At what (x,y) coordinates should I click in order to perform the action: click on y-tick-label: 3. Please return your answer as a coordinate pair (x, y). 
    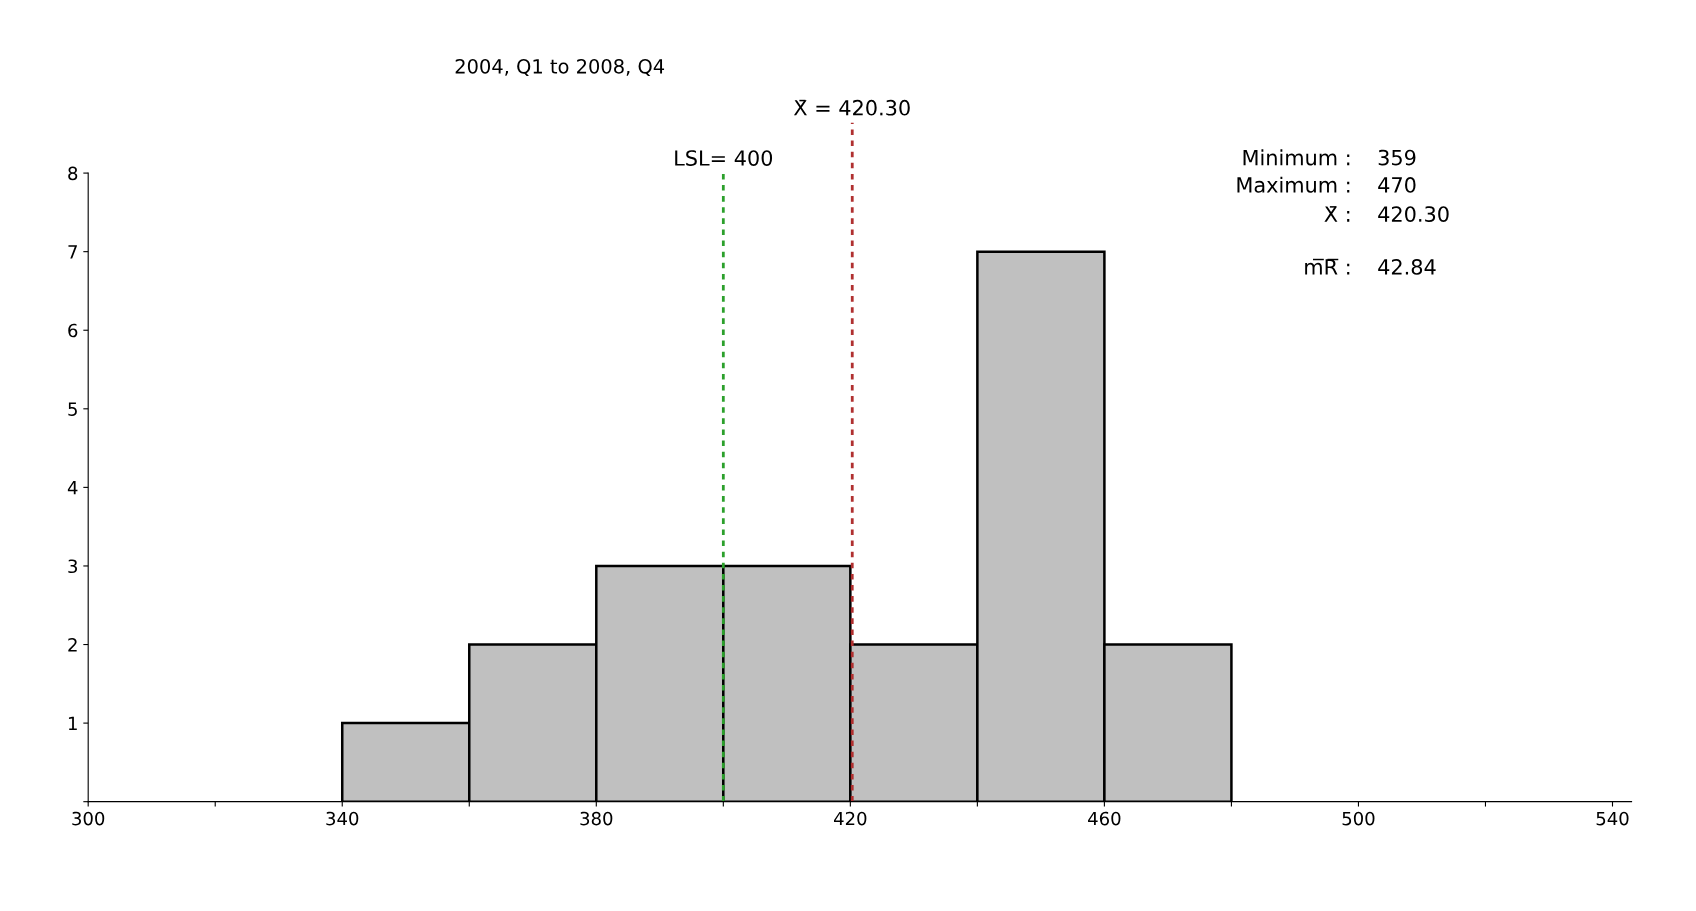
    Looking at the image, I should click on (73, 566).